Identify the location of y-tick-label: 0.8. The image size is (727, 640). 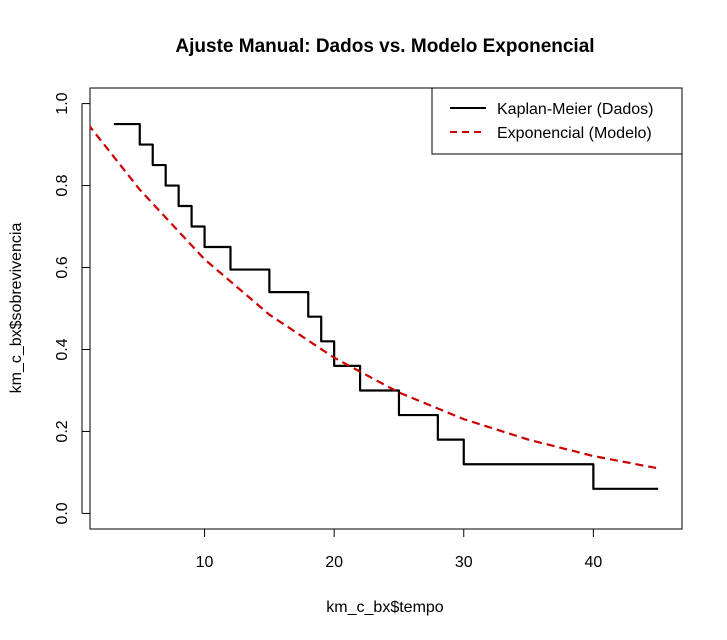
(62, 185).